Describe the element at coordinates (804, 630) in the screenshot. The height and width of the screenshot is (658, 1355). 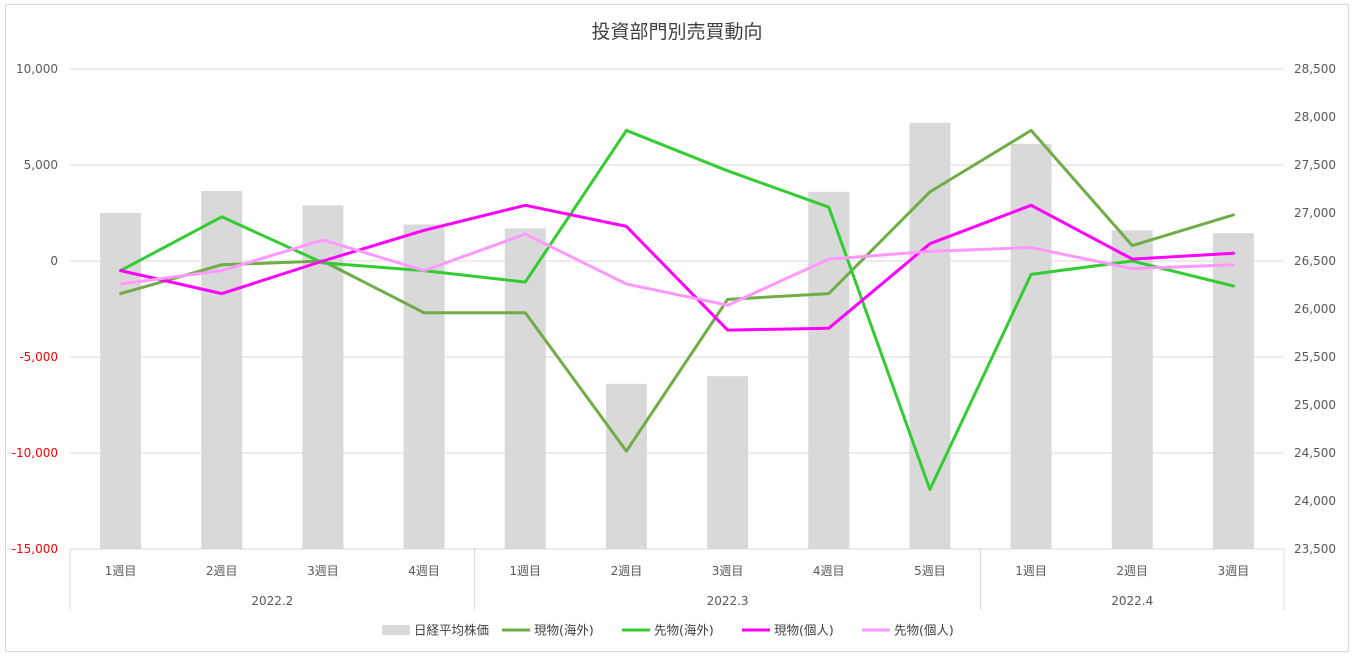
I see `legend-label: 現物(個人)` at that location.